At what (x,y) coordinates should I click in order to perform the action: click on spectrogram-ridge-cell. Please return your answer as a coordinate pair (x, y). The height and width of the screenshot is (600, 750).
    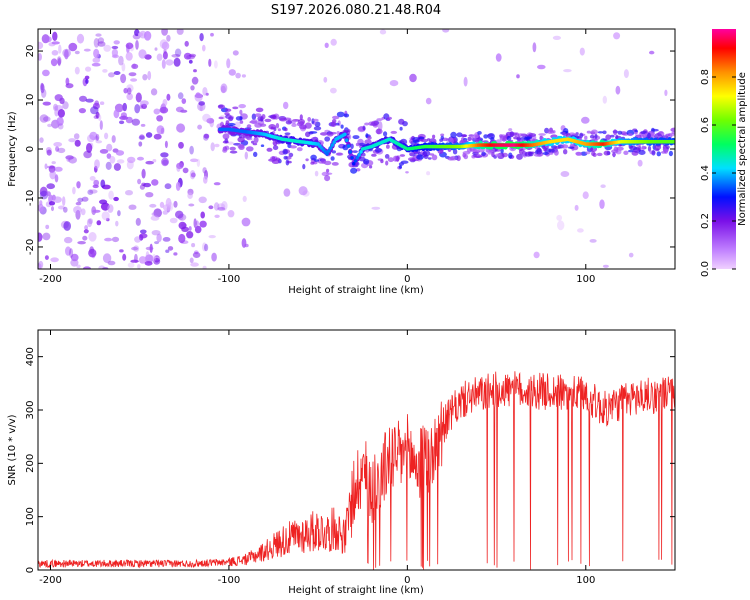
    Looking at the image, I should click on (354, 163).